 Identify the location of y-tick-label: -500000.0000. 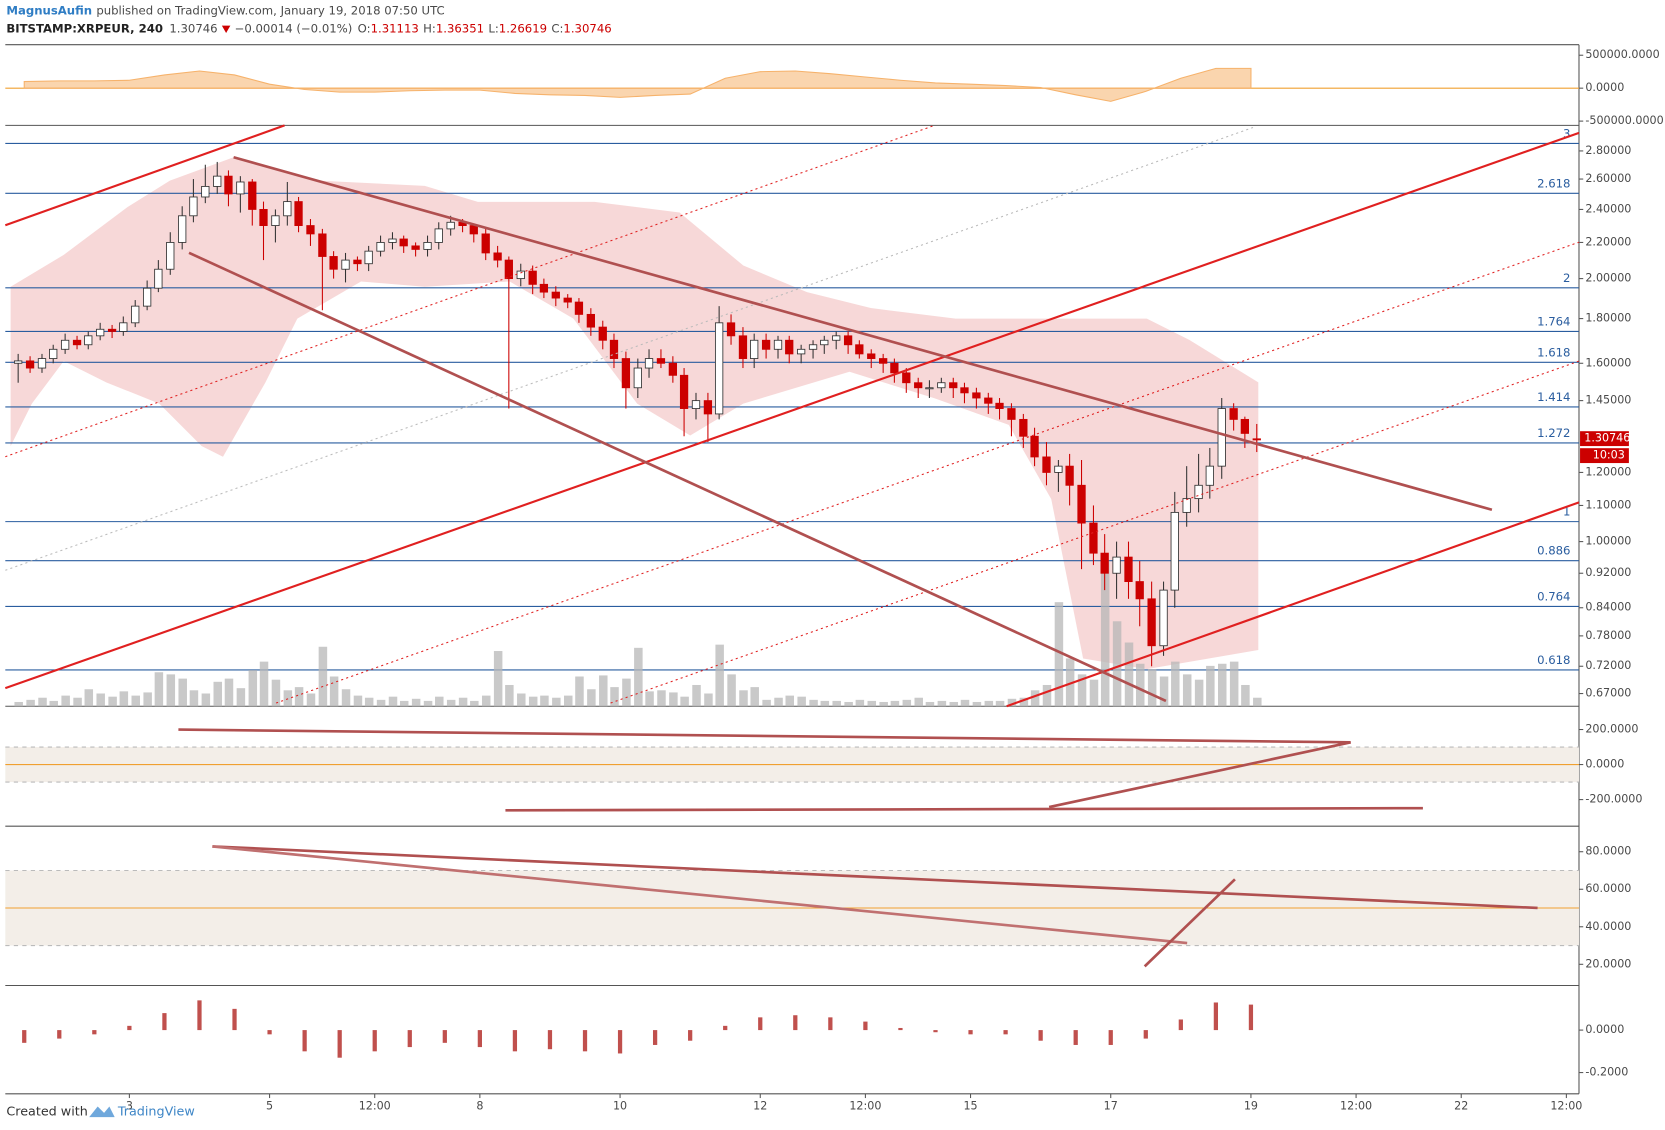
(1624, 120).